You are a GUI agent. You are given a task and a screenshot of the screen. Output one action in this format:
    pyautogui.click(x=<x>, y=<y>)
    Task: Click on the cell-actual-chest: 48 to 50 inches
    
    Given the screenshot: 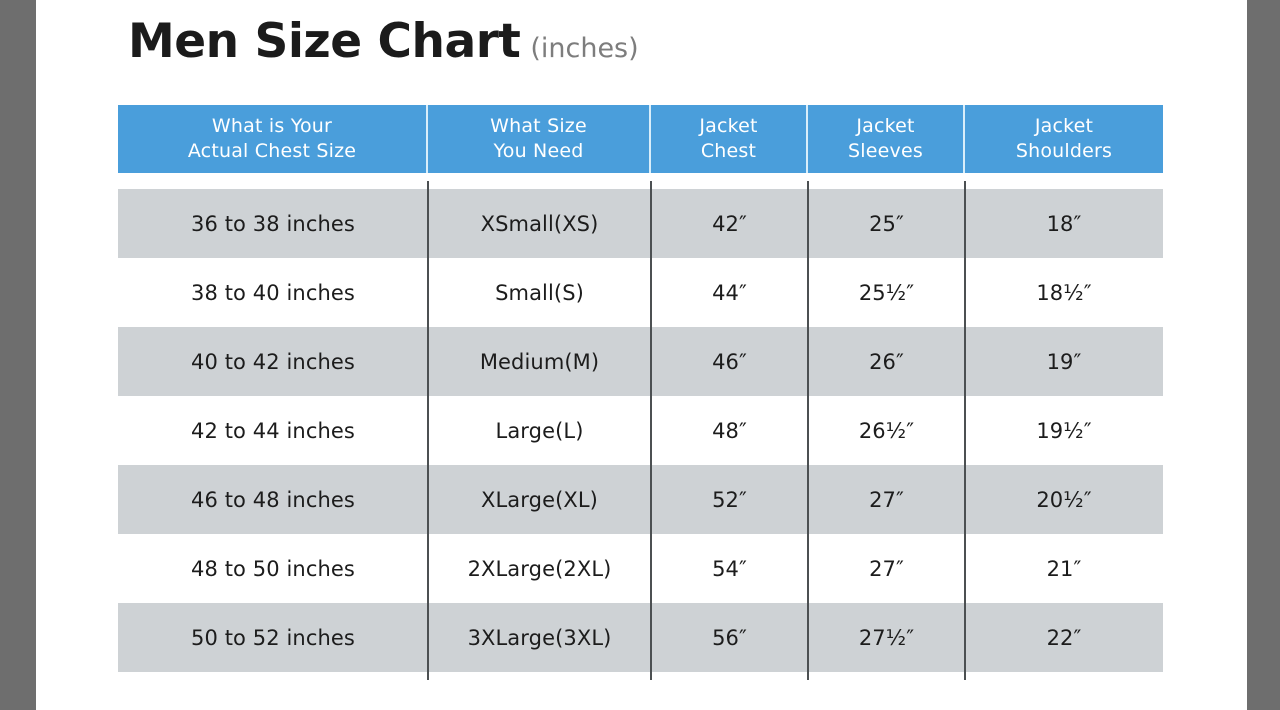 What is the action you would take?
    pyautogui.click(x=273, y=568)
    